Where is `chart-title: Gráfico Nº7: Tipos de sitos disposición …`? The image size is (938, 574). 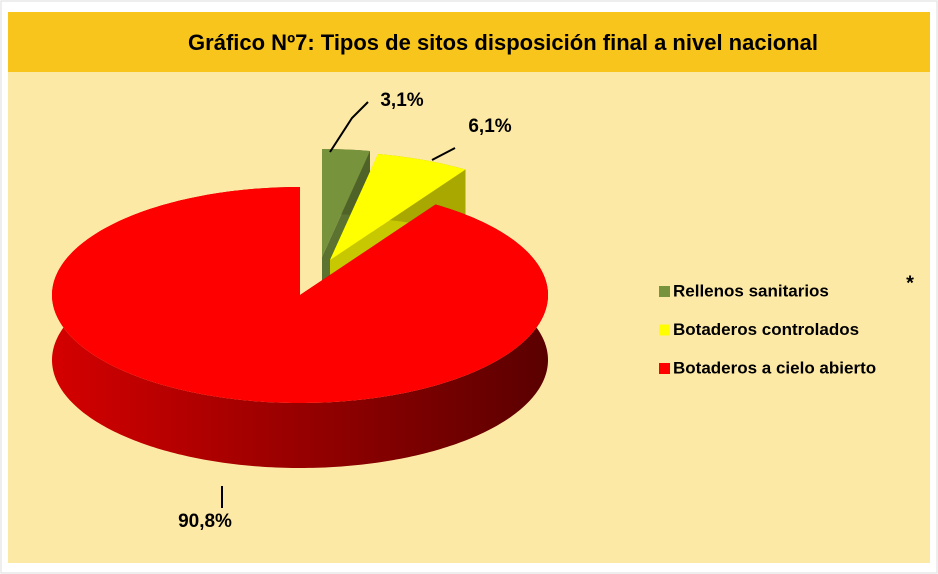
chart-title: Gráfico Nº7: Tipos de sitos disposición … is located at coordinates (503, 42).